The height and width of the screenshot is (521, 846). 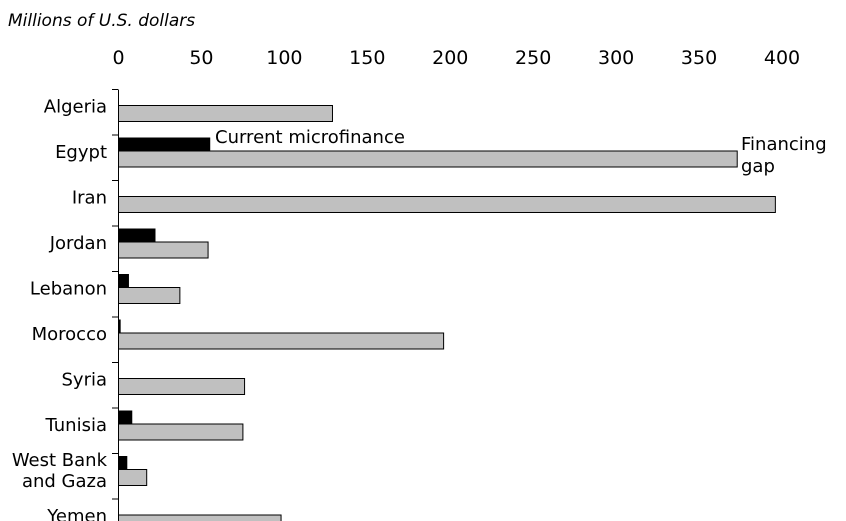 I want to click on x-tick-label: 250, so click(x=533, y=58).